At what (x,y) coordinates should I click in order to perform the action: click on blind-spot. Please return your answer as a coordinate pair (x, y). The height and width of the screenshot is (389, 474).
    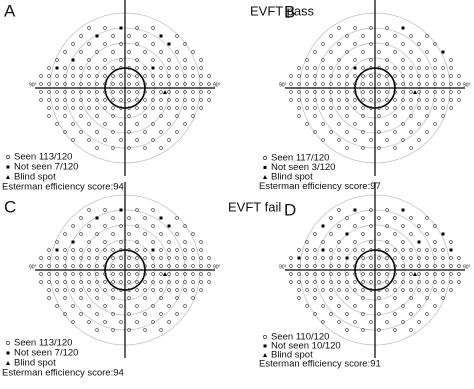
    Looking at the image, I should click on (415, 92).